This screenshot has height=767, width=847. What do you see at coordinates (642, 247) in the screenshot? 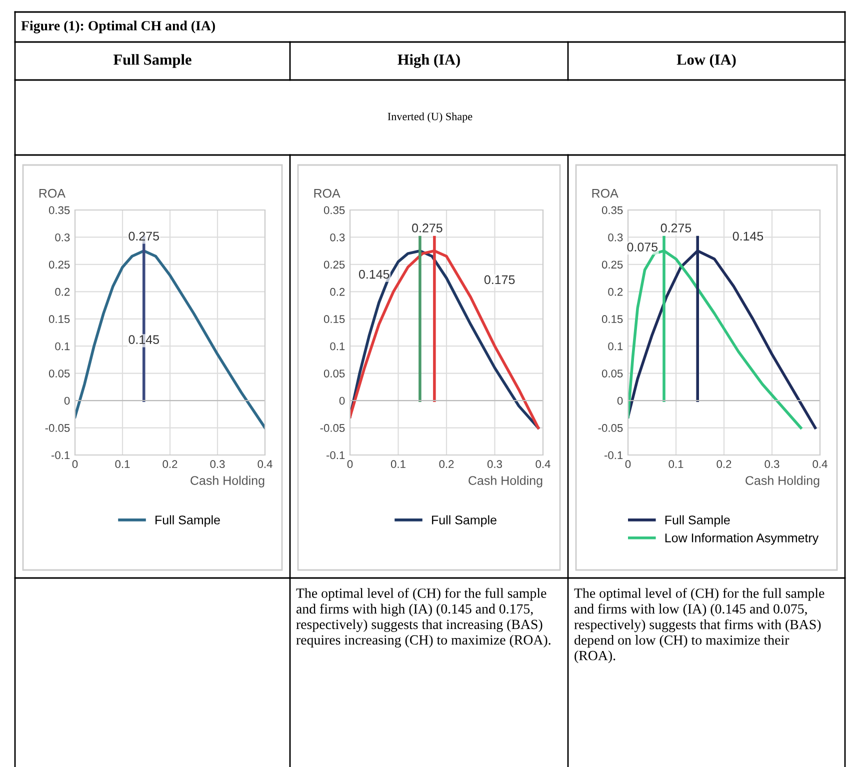
I see `annotation: 0.075` at bounding box center [642, 247].